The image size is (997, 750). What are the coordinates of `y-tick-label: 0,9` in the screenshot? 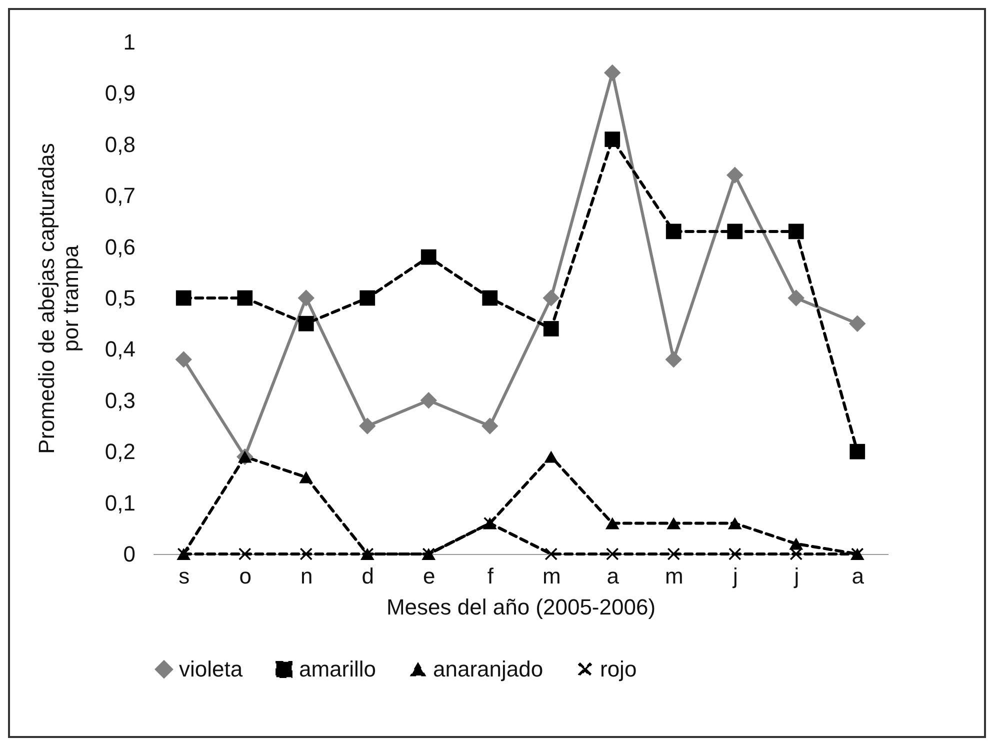 It's located at (120, 93).